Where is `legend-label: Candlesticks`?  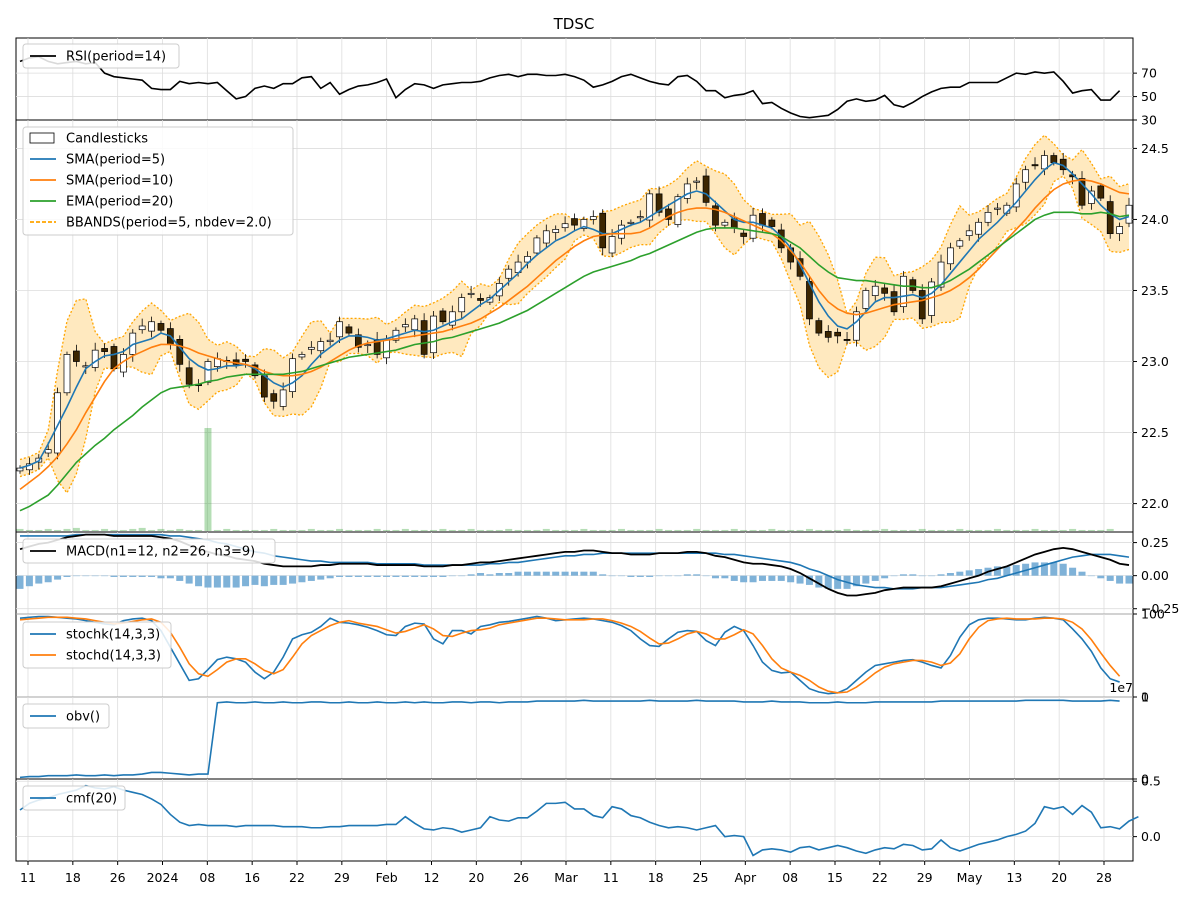
legend-label: Candlesticks is located at coordinates (107, 139).